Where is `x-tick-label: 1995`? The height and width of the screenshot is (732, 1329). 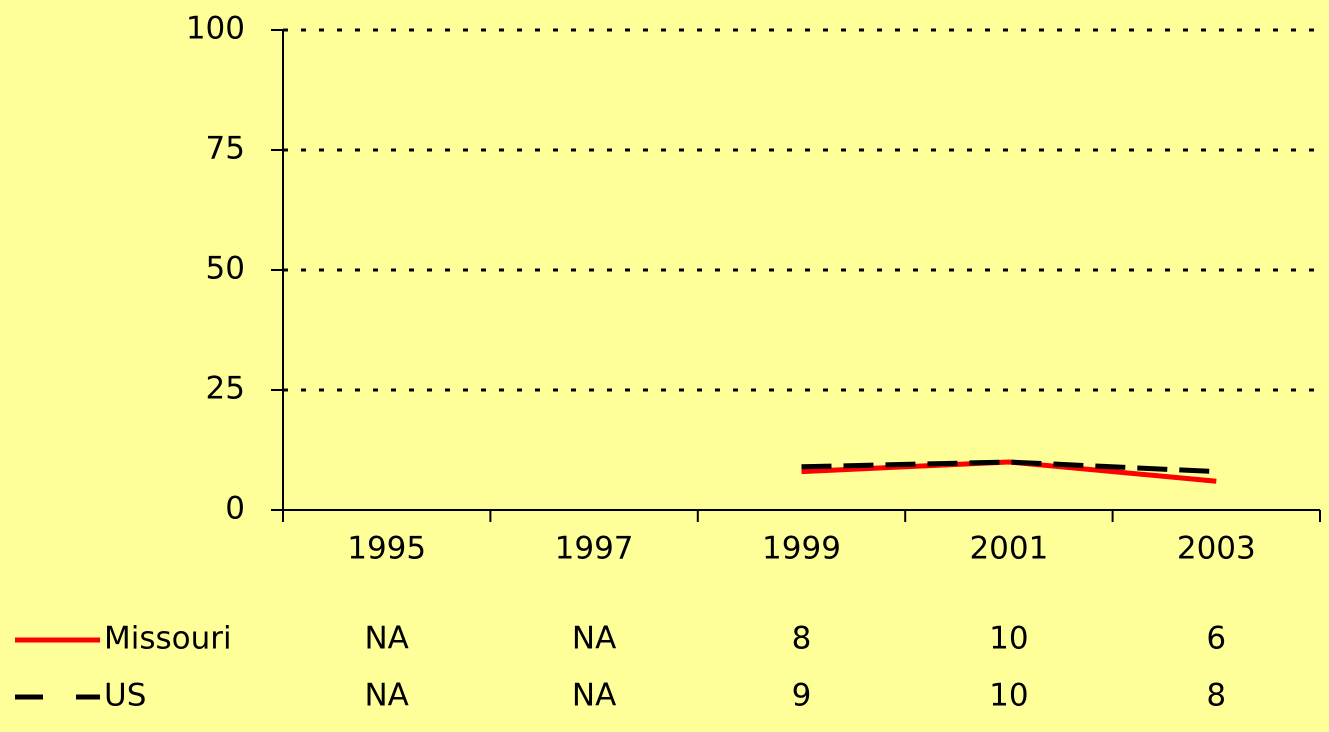 x-tick-label: 1995 is located at coordinates (386, 549).